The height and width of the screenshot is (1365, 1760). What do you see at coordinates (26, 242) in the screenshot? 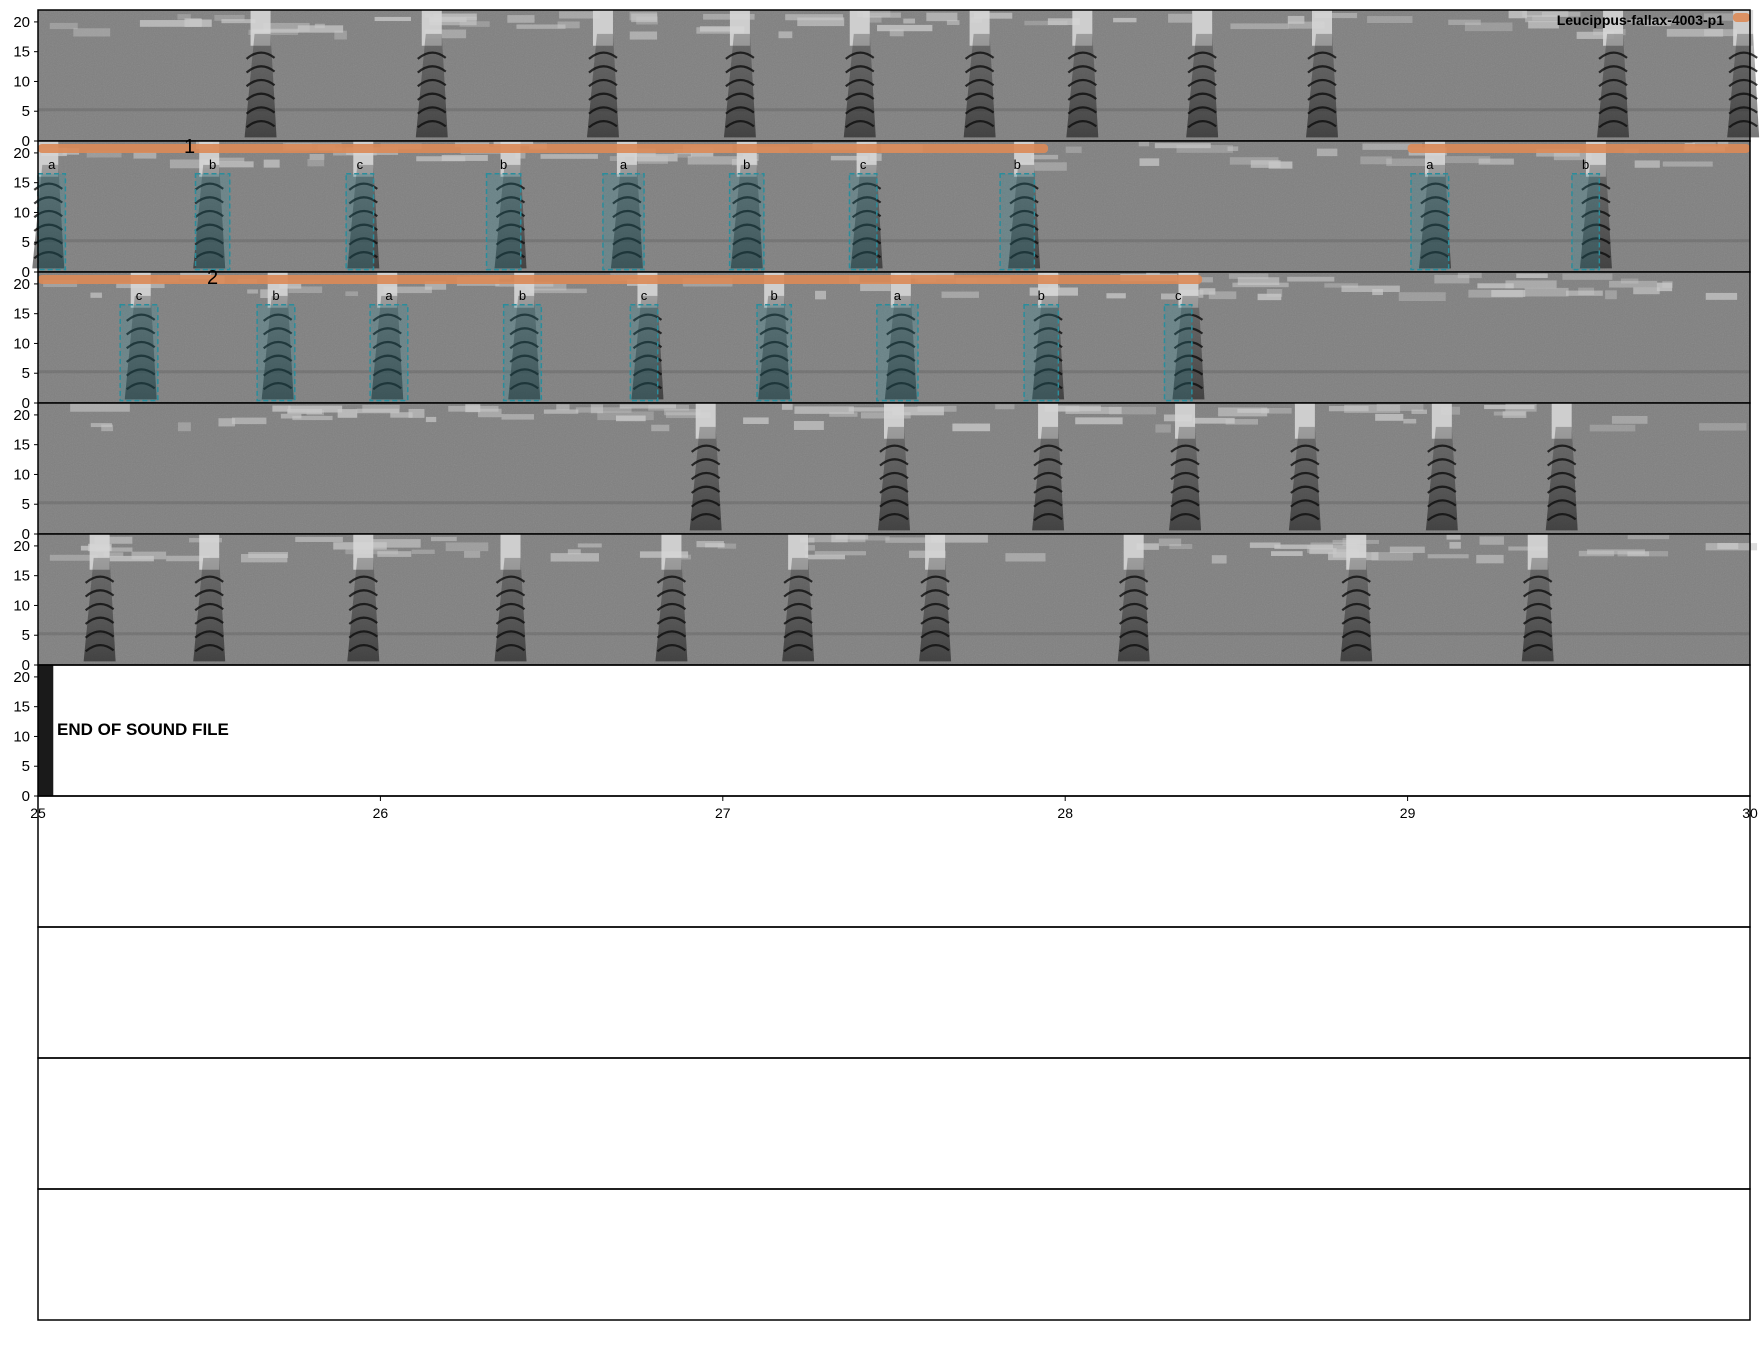
I see `y-tick-label: 5` at bounding box center [26, 242].